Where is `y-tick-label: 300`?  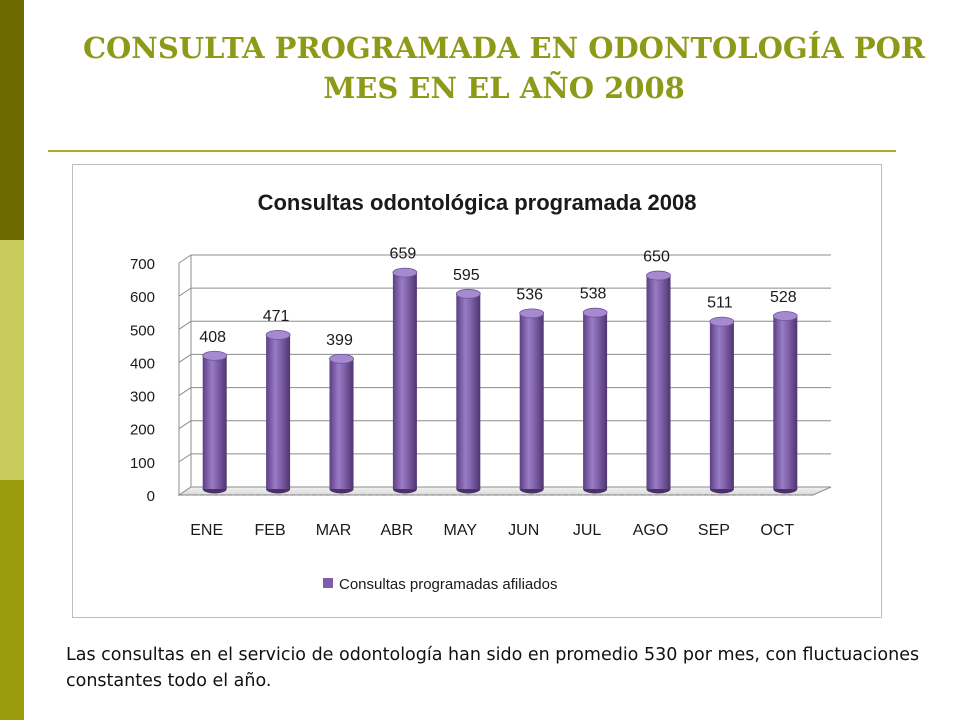 y-tick-label: 300 is located at coordinates (142, 397).